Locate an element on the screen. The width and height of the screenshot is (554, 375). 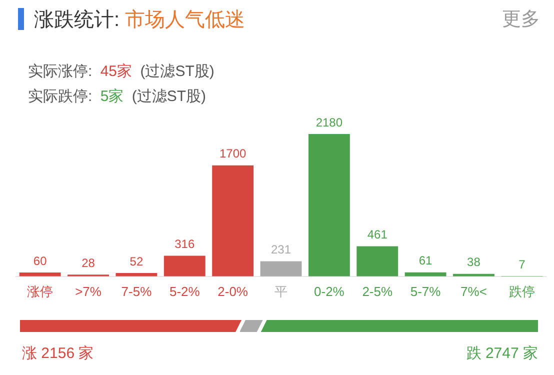
data-label: 1700 is located at coordinates (232, 153).